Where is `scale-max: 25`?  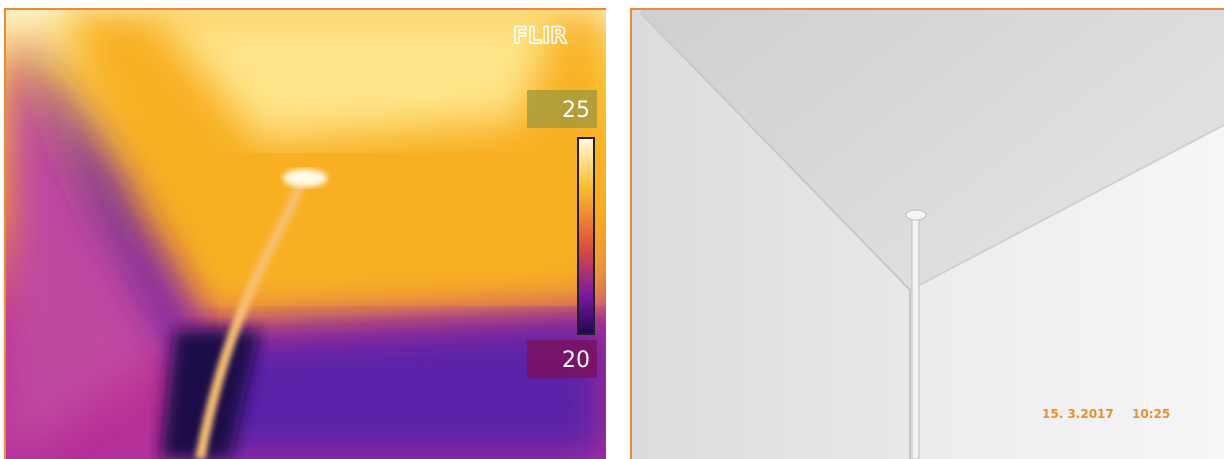
scale-max: 25 is located at coordinates (576, 110).